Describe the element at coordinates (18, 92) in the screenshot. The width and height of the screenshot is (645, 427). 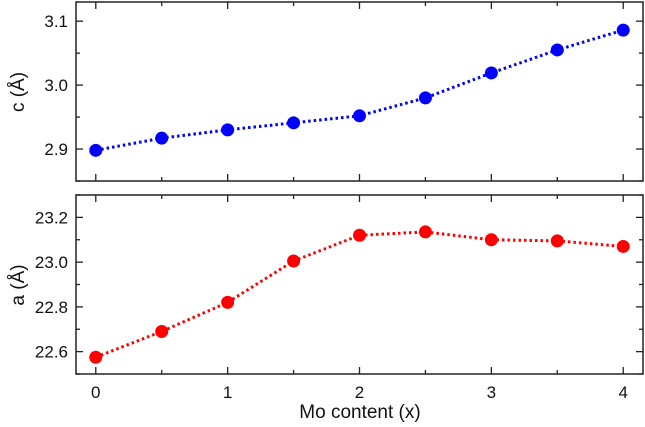
I see `top-y-axis-label: c (Å)` at that location.